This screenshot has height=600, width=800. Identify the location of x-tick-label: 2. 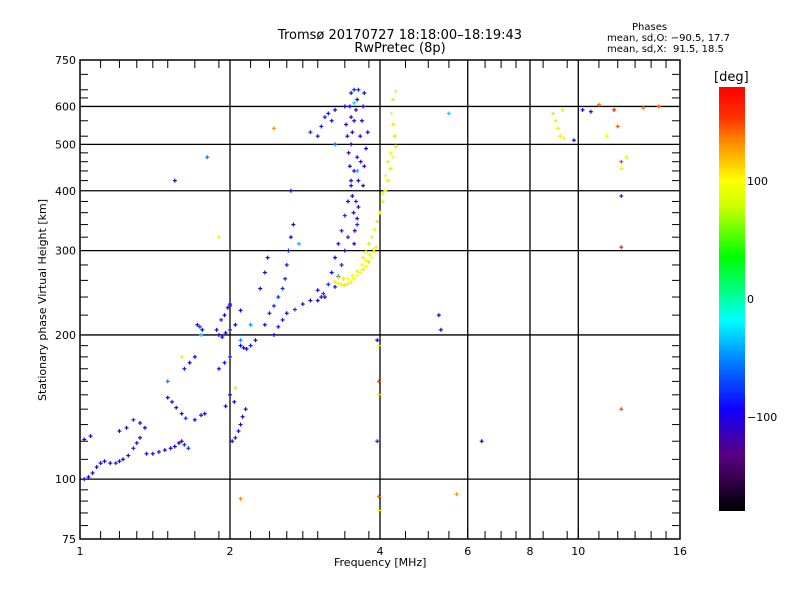
(230, 551).